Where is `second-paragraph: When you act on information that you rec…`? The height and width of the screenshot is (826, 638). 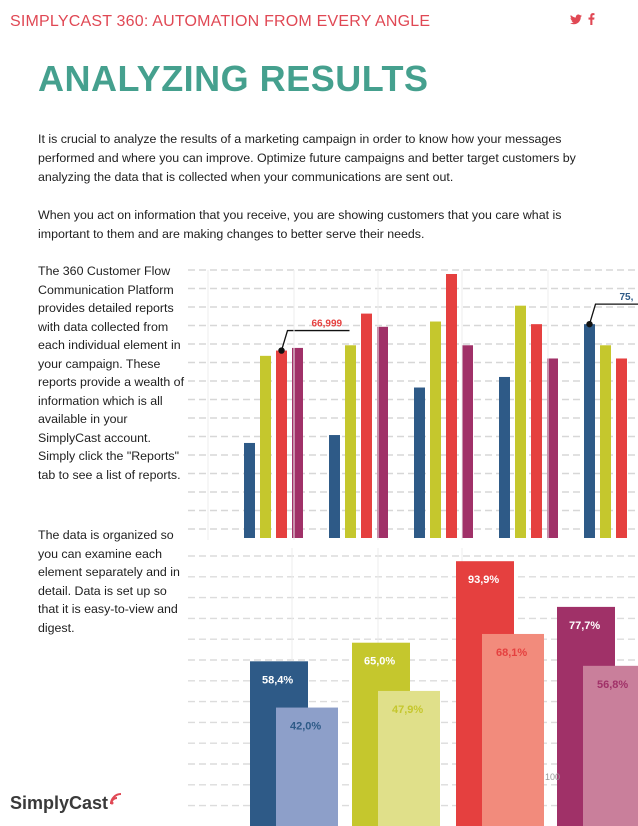
second-paragraph: When you act on information that you rec… is located at coordinates (300, 224).